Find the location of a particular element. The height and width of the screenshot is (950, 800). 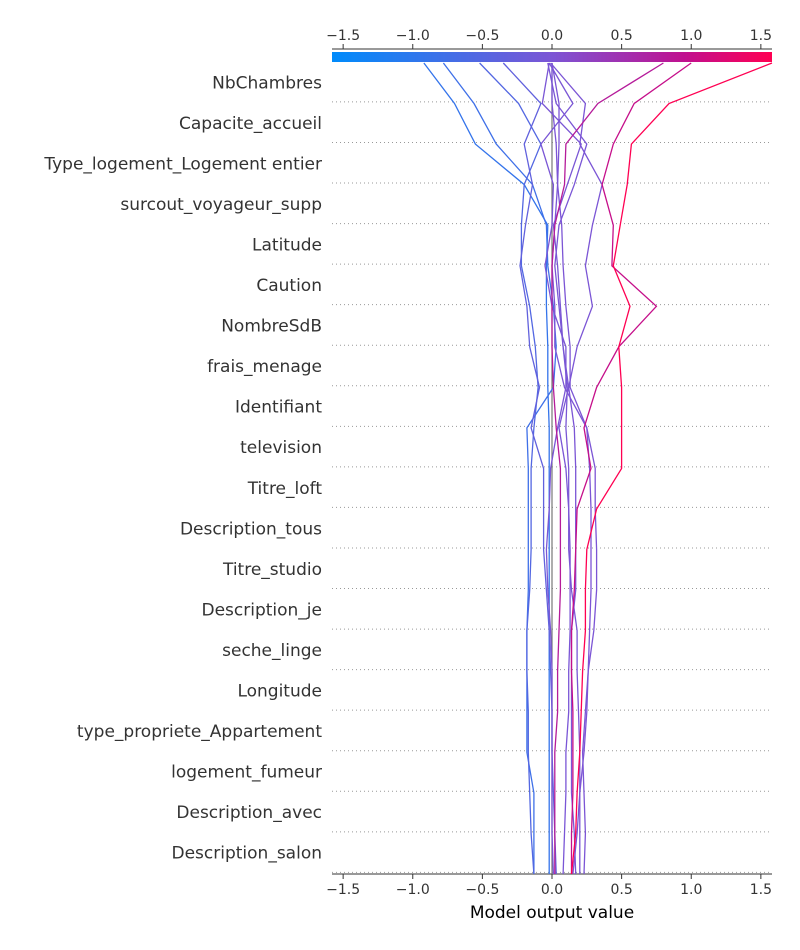

feature-label: Type_logement_Logement entier is located at coordinates (182, 164).